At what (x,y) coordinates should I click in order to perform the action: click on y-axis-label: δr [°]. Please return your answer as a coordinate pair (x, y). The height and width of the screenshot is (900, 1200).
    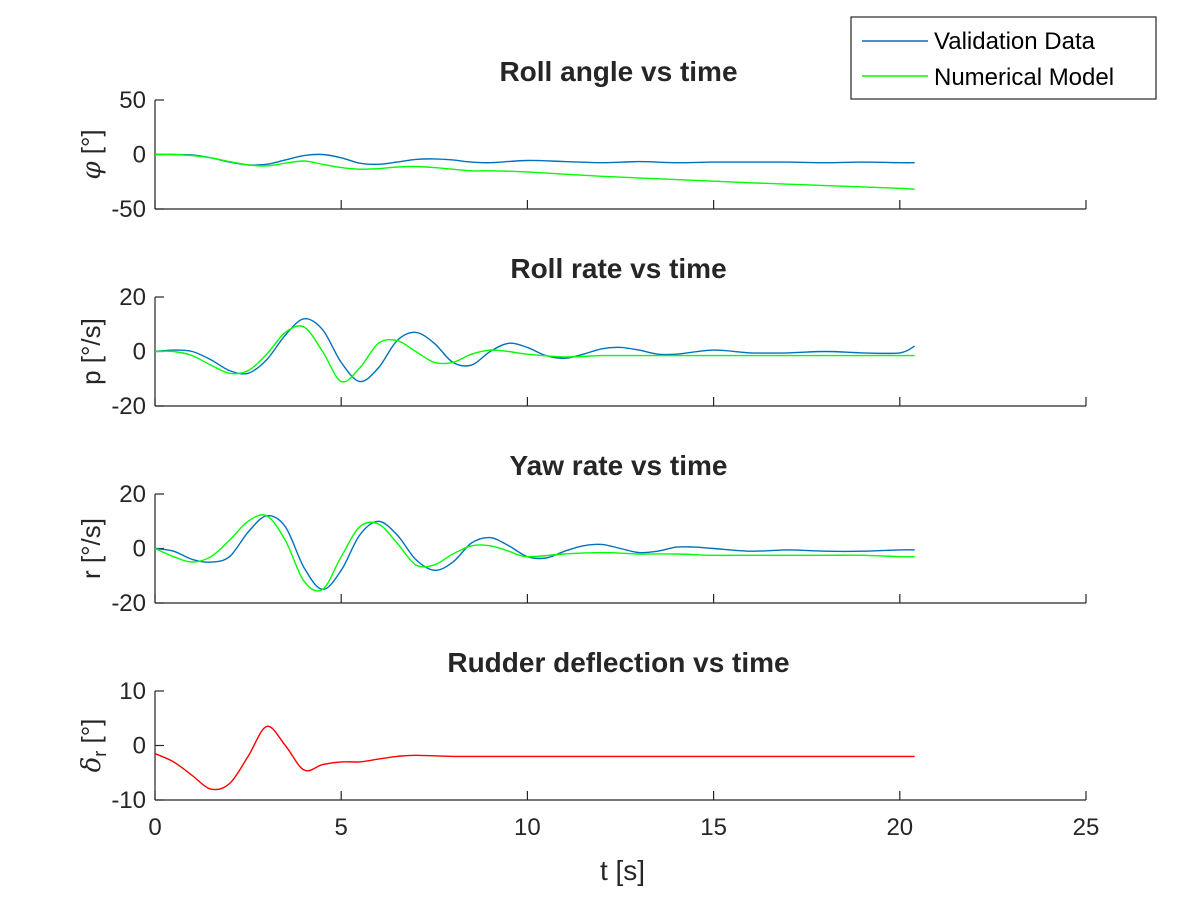
    Looking at the image, I should click on (93, 746).